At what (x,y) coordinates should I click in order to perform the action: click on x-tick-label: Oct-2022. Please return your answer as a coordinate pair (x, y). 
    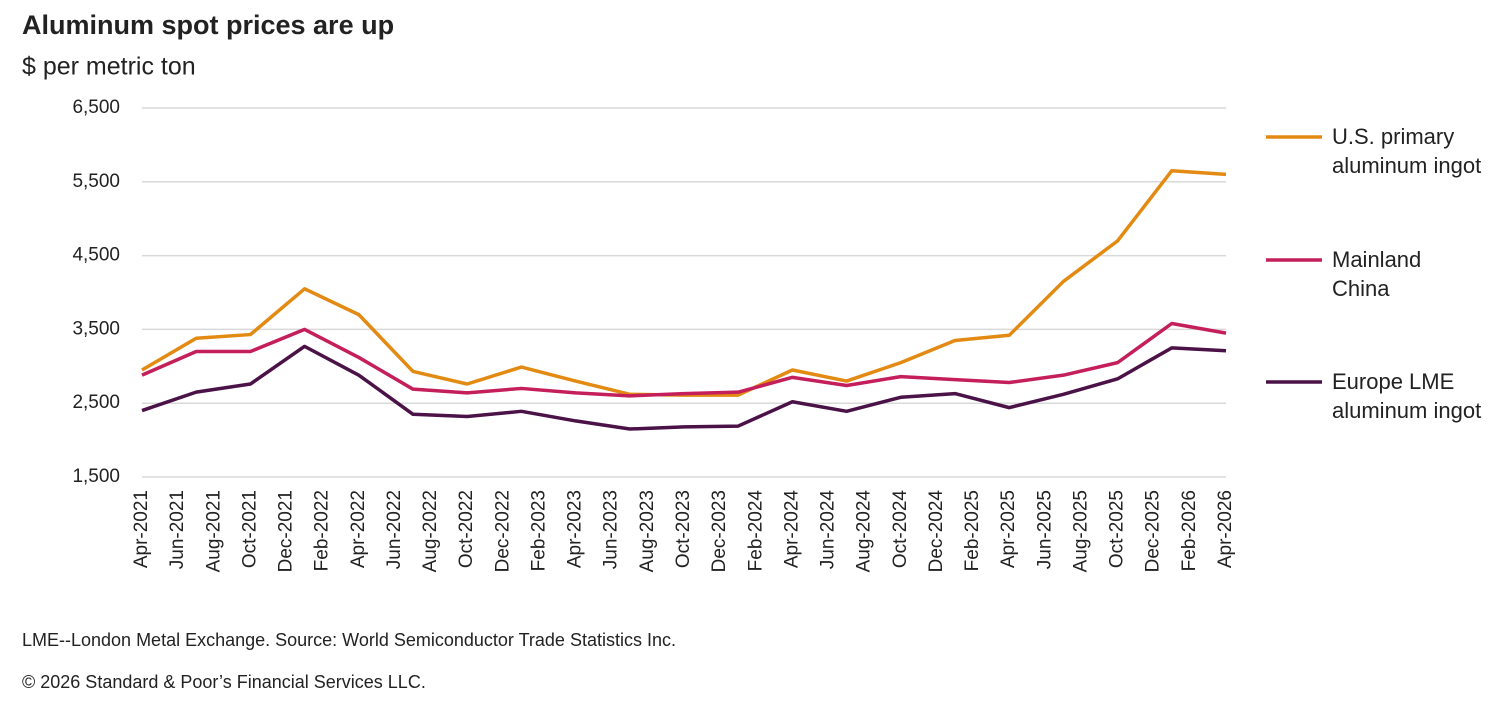
    Looking at the image, I should click on (466, 529).